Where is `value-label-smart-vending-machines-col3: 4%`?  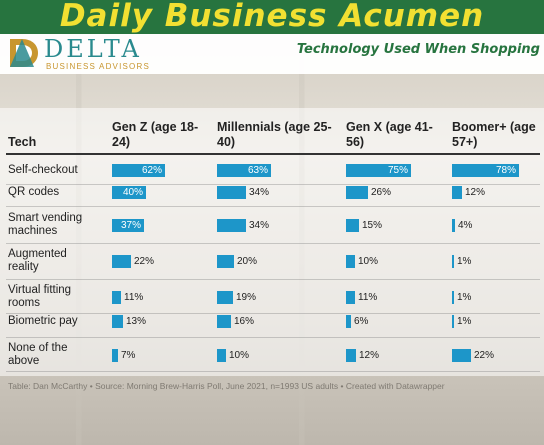
value-label-smart-vending-machines-col3: 4% is located at coordinates (465, 225).